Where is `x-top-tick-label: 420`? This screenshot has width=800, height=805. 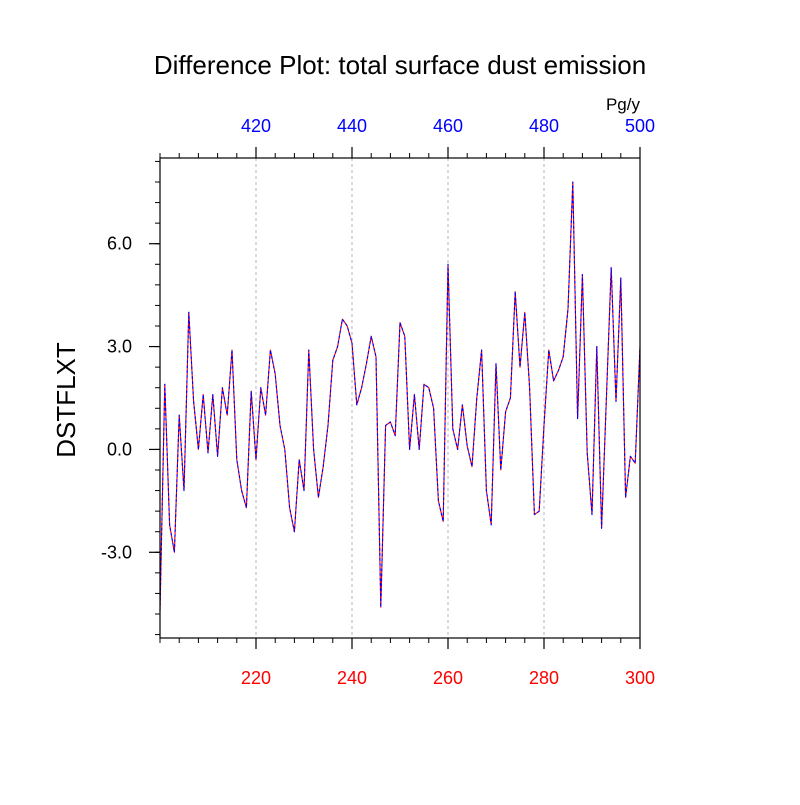 x-top-tick-label: 420 is located at coordinates (256, 126).